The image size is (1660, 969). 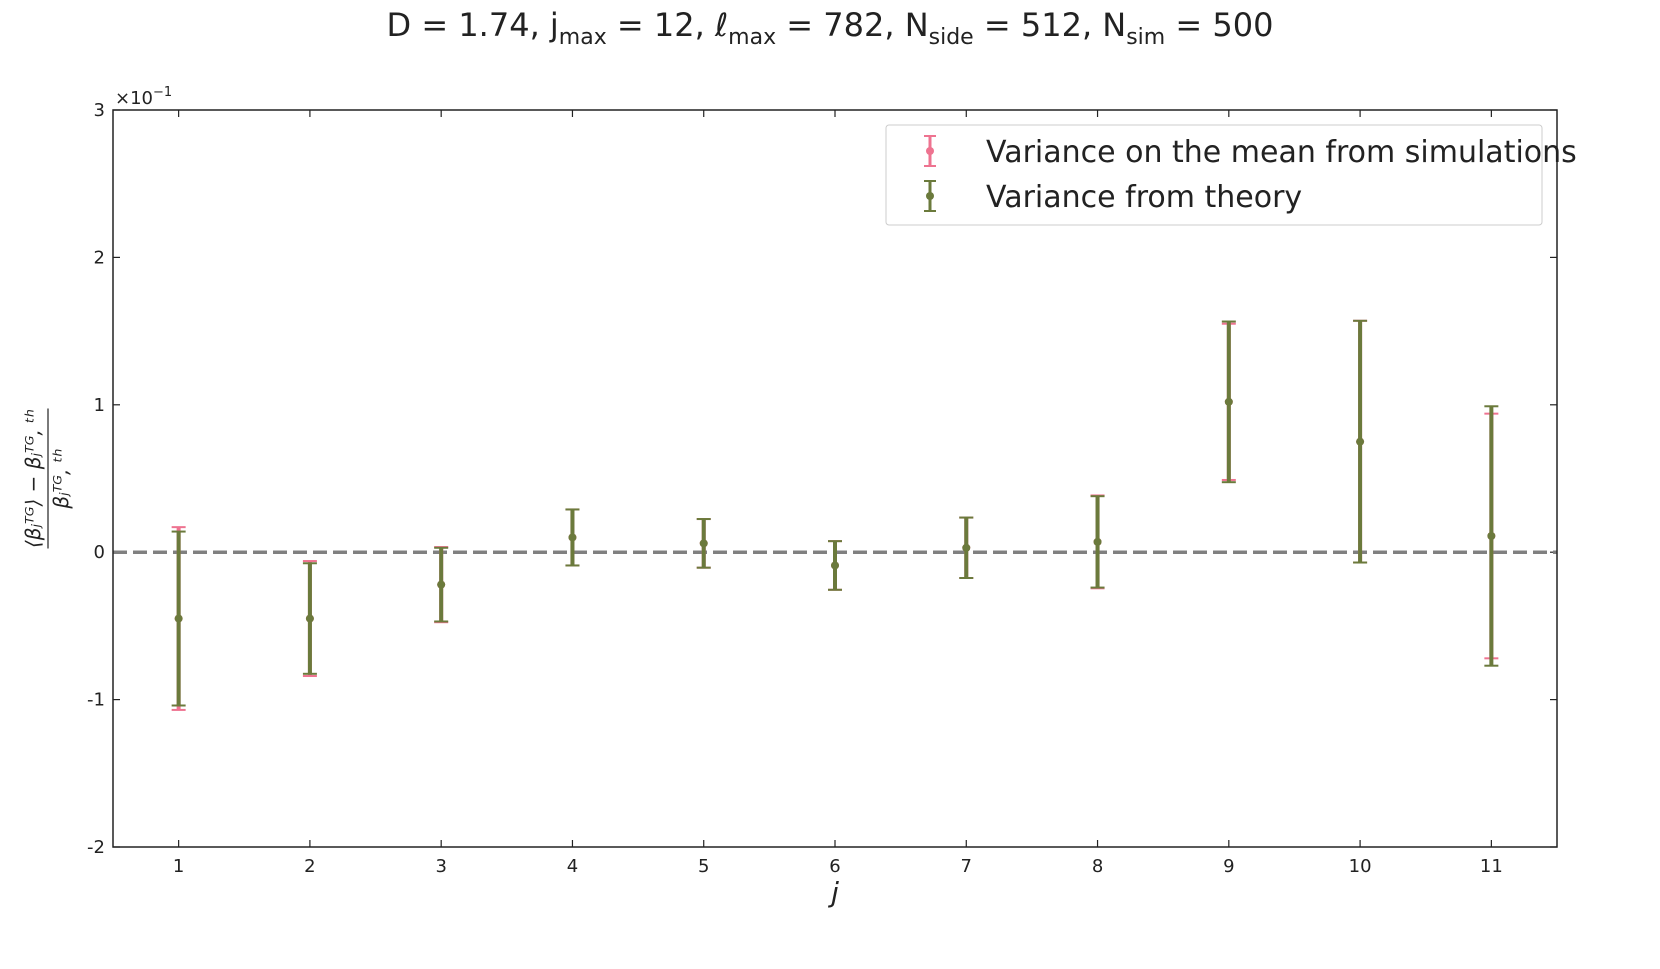 What do you see at coordinates (1144, 197) in the screenshot?
I see `legend-label: Variance from theory` at bounding box center [1144, 197].